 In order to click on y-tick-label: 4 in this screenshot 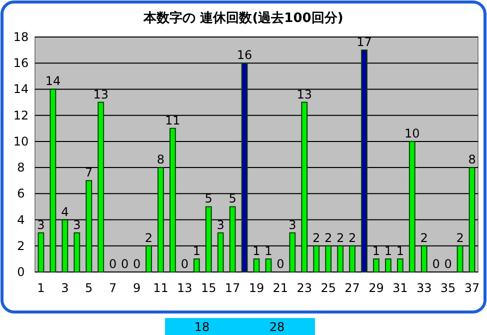, I will do `click(21, 219)`.